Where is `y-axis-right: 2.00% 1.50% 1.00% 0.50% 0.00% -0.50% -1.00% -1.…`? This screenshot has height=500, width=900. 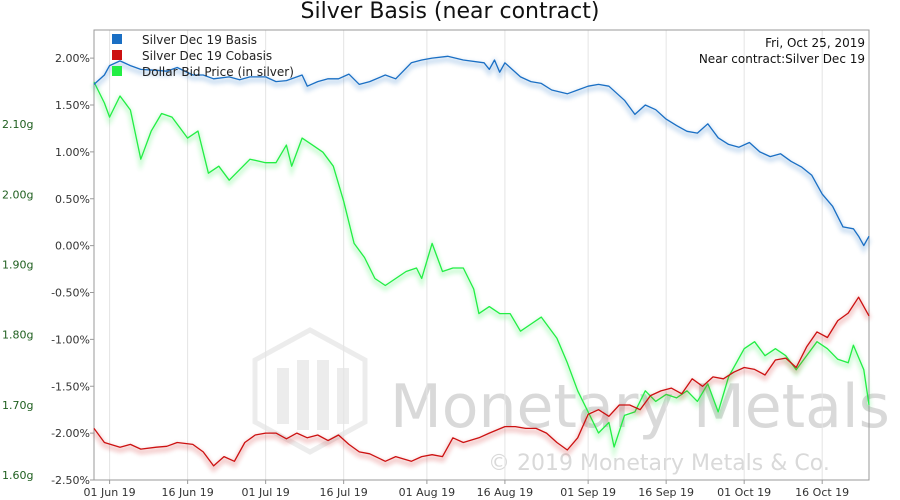
y-axis-right: 2.00% 1.50% 1.00% 0.50% 0.00% -0.50% -1.00% -1.… is located at coordinates (72, 269).